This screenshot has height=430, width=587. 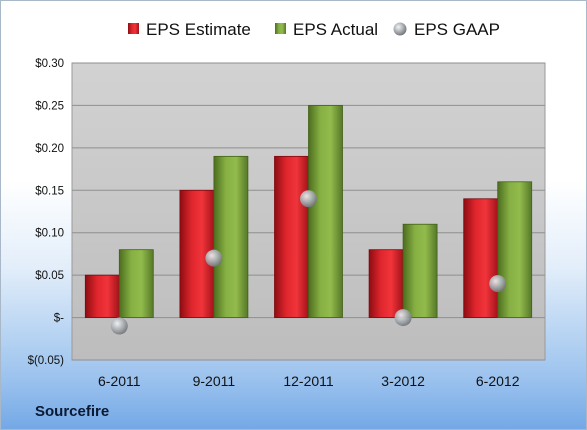 What do you see at coordinates (400, 29) in the screenshot?
I see `legend-swatch-gaap` at bounding box center [400, 29].